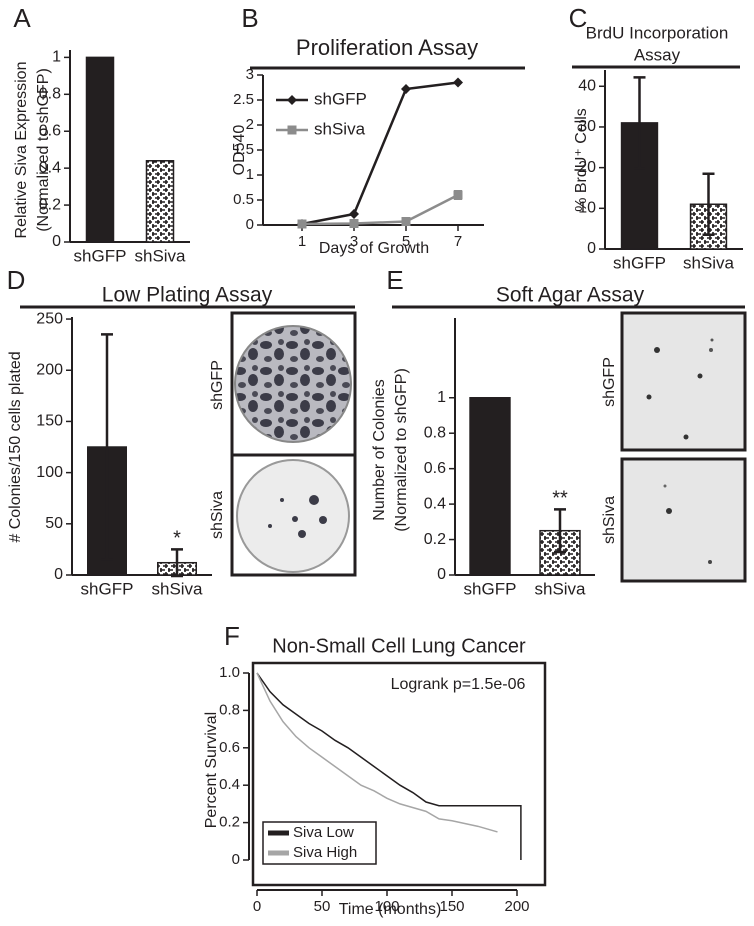 Image resolution: width=754 pixels, height=926 pixels. Describe the element at coordinates (587, 85) in the screenshot. I see `y-tick-label: 40` at that location.